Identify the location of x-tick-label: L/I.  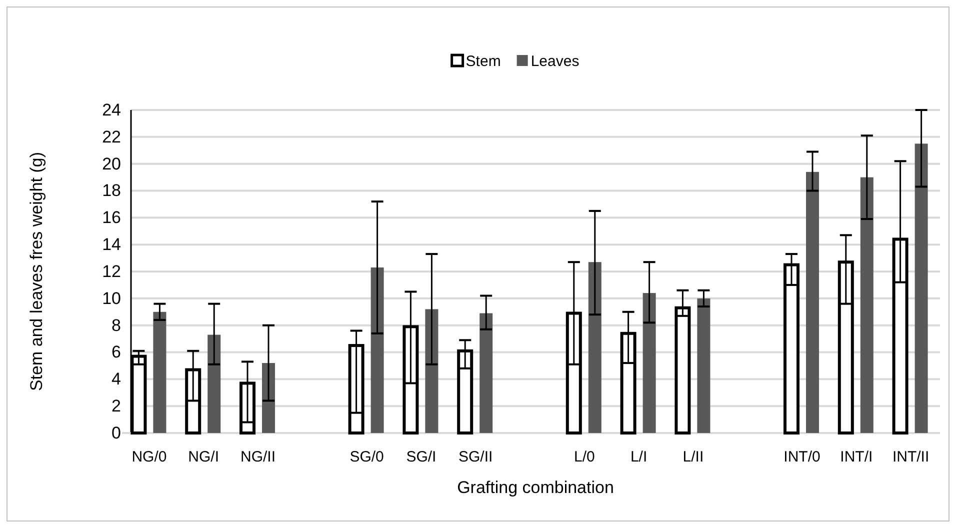
(639, 457).